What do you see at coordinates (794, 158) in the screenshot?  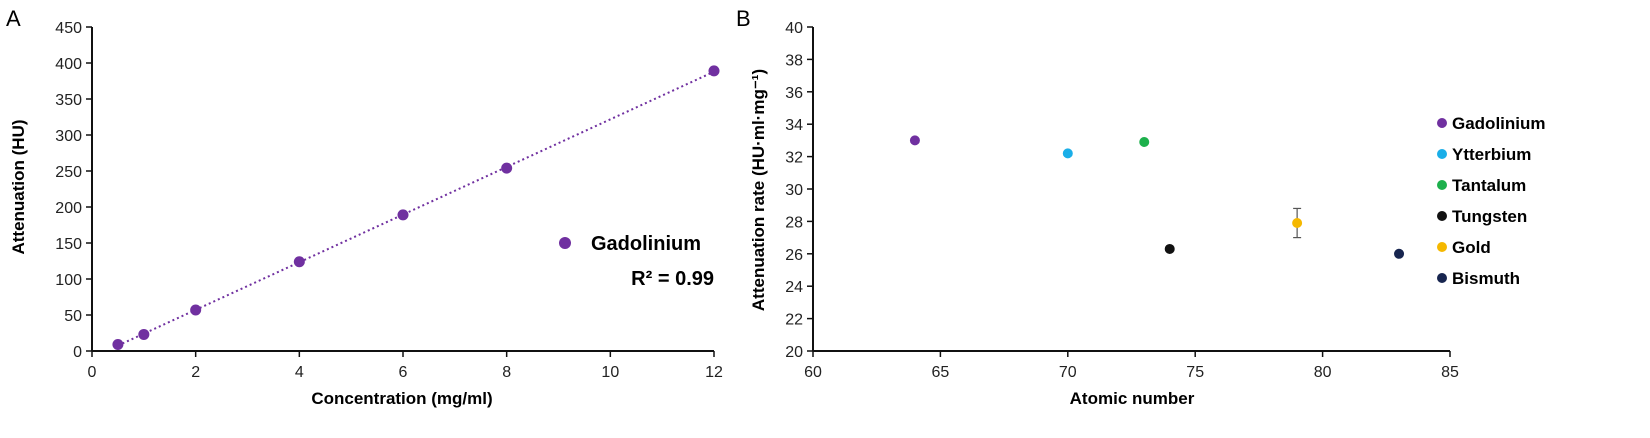 I see `chart-b-y-tick-label: 32` at bounding box center [794, 158].